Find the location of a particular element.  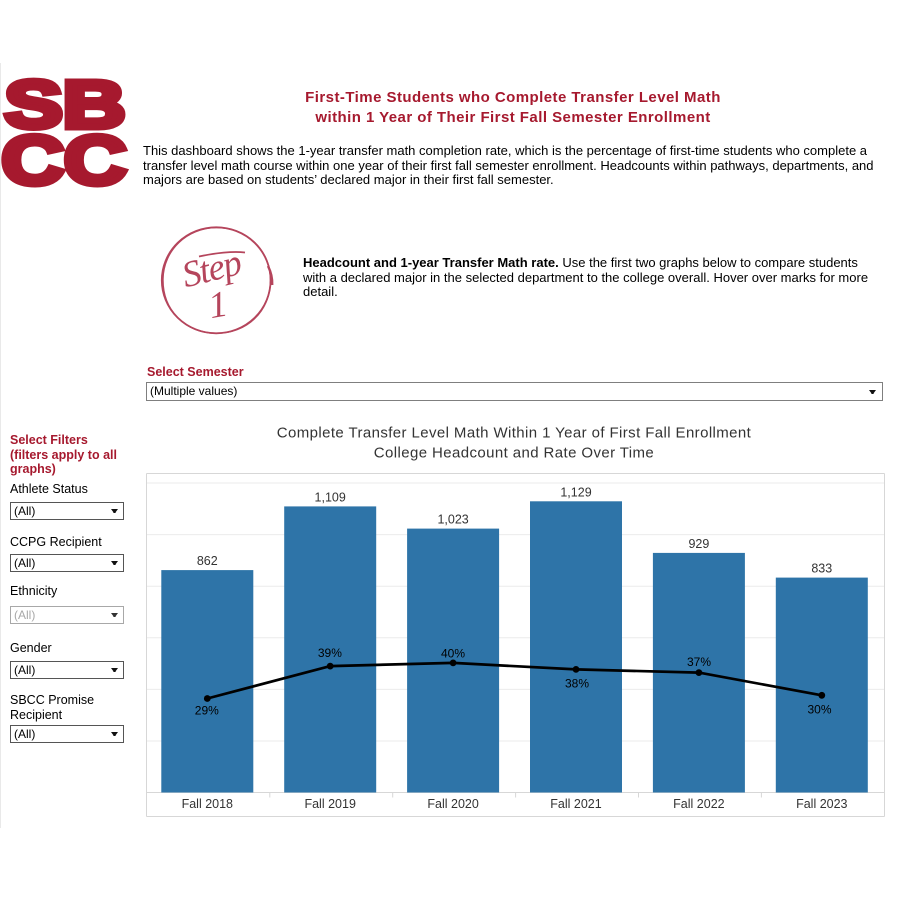

svg-text: 30% is located at coordinates (819, 709).